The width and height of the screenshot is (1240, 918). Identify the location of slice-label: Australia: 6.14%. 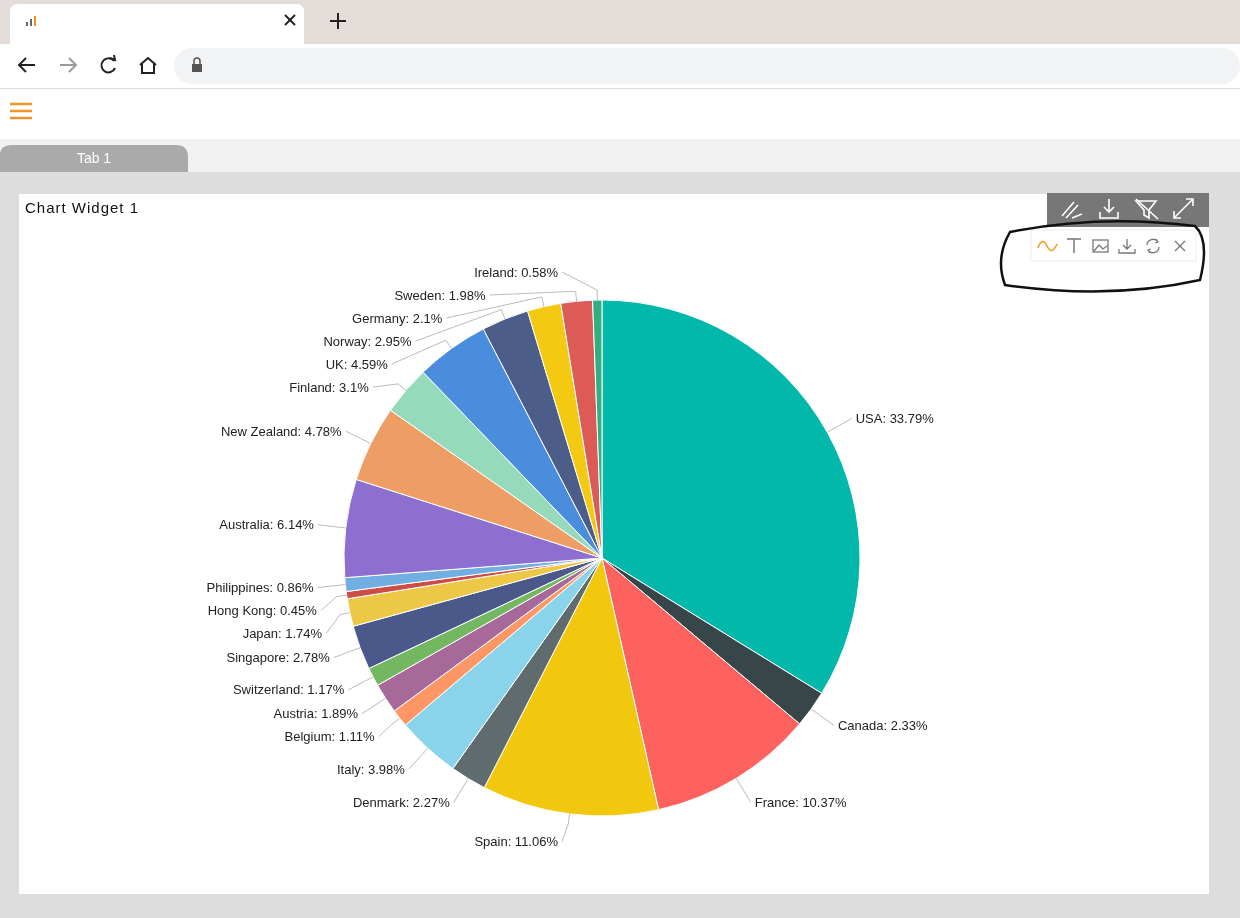
(267, 525).